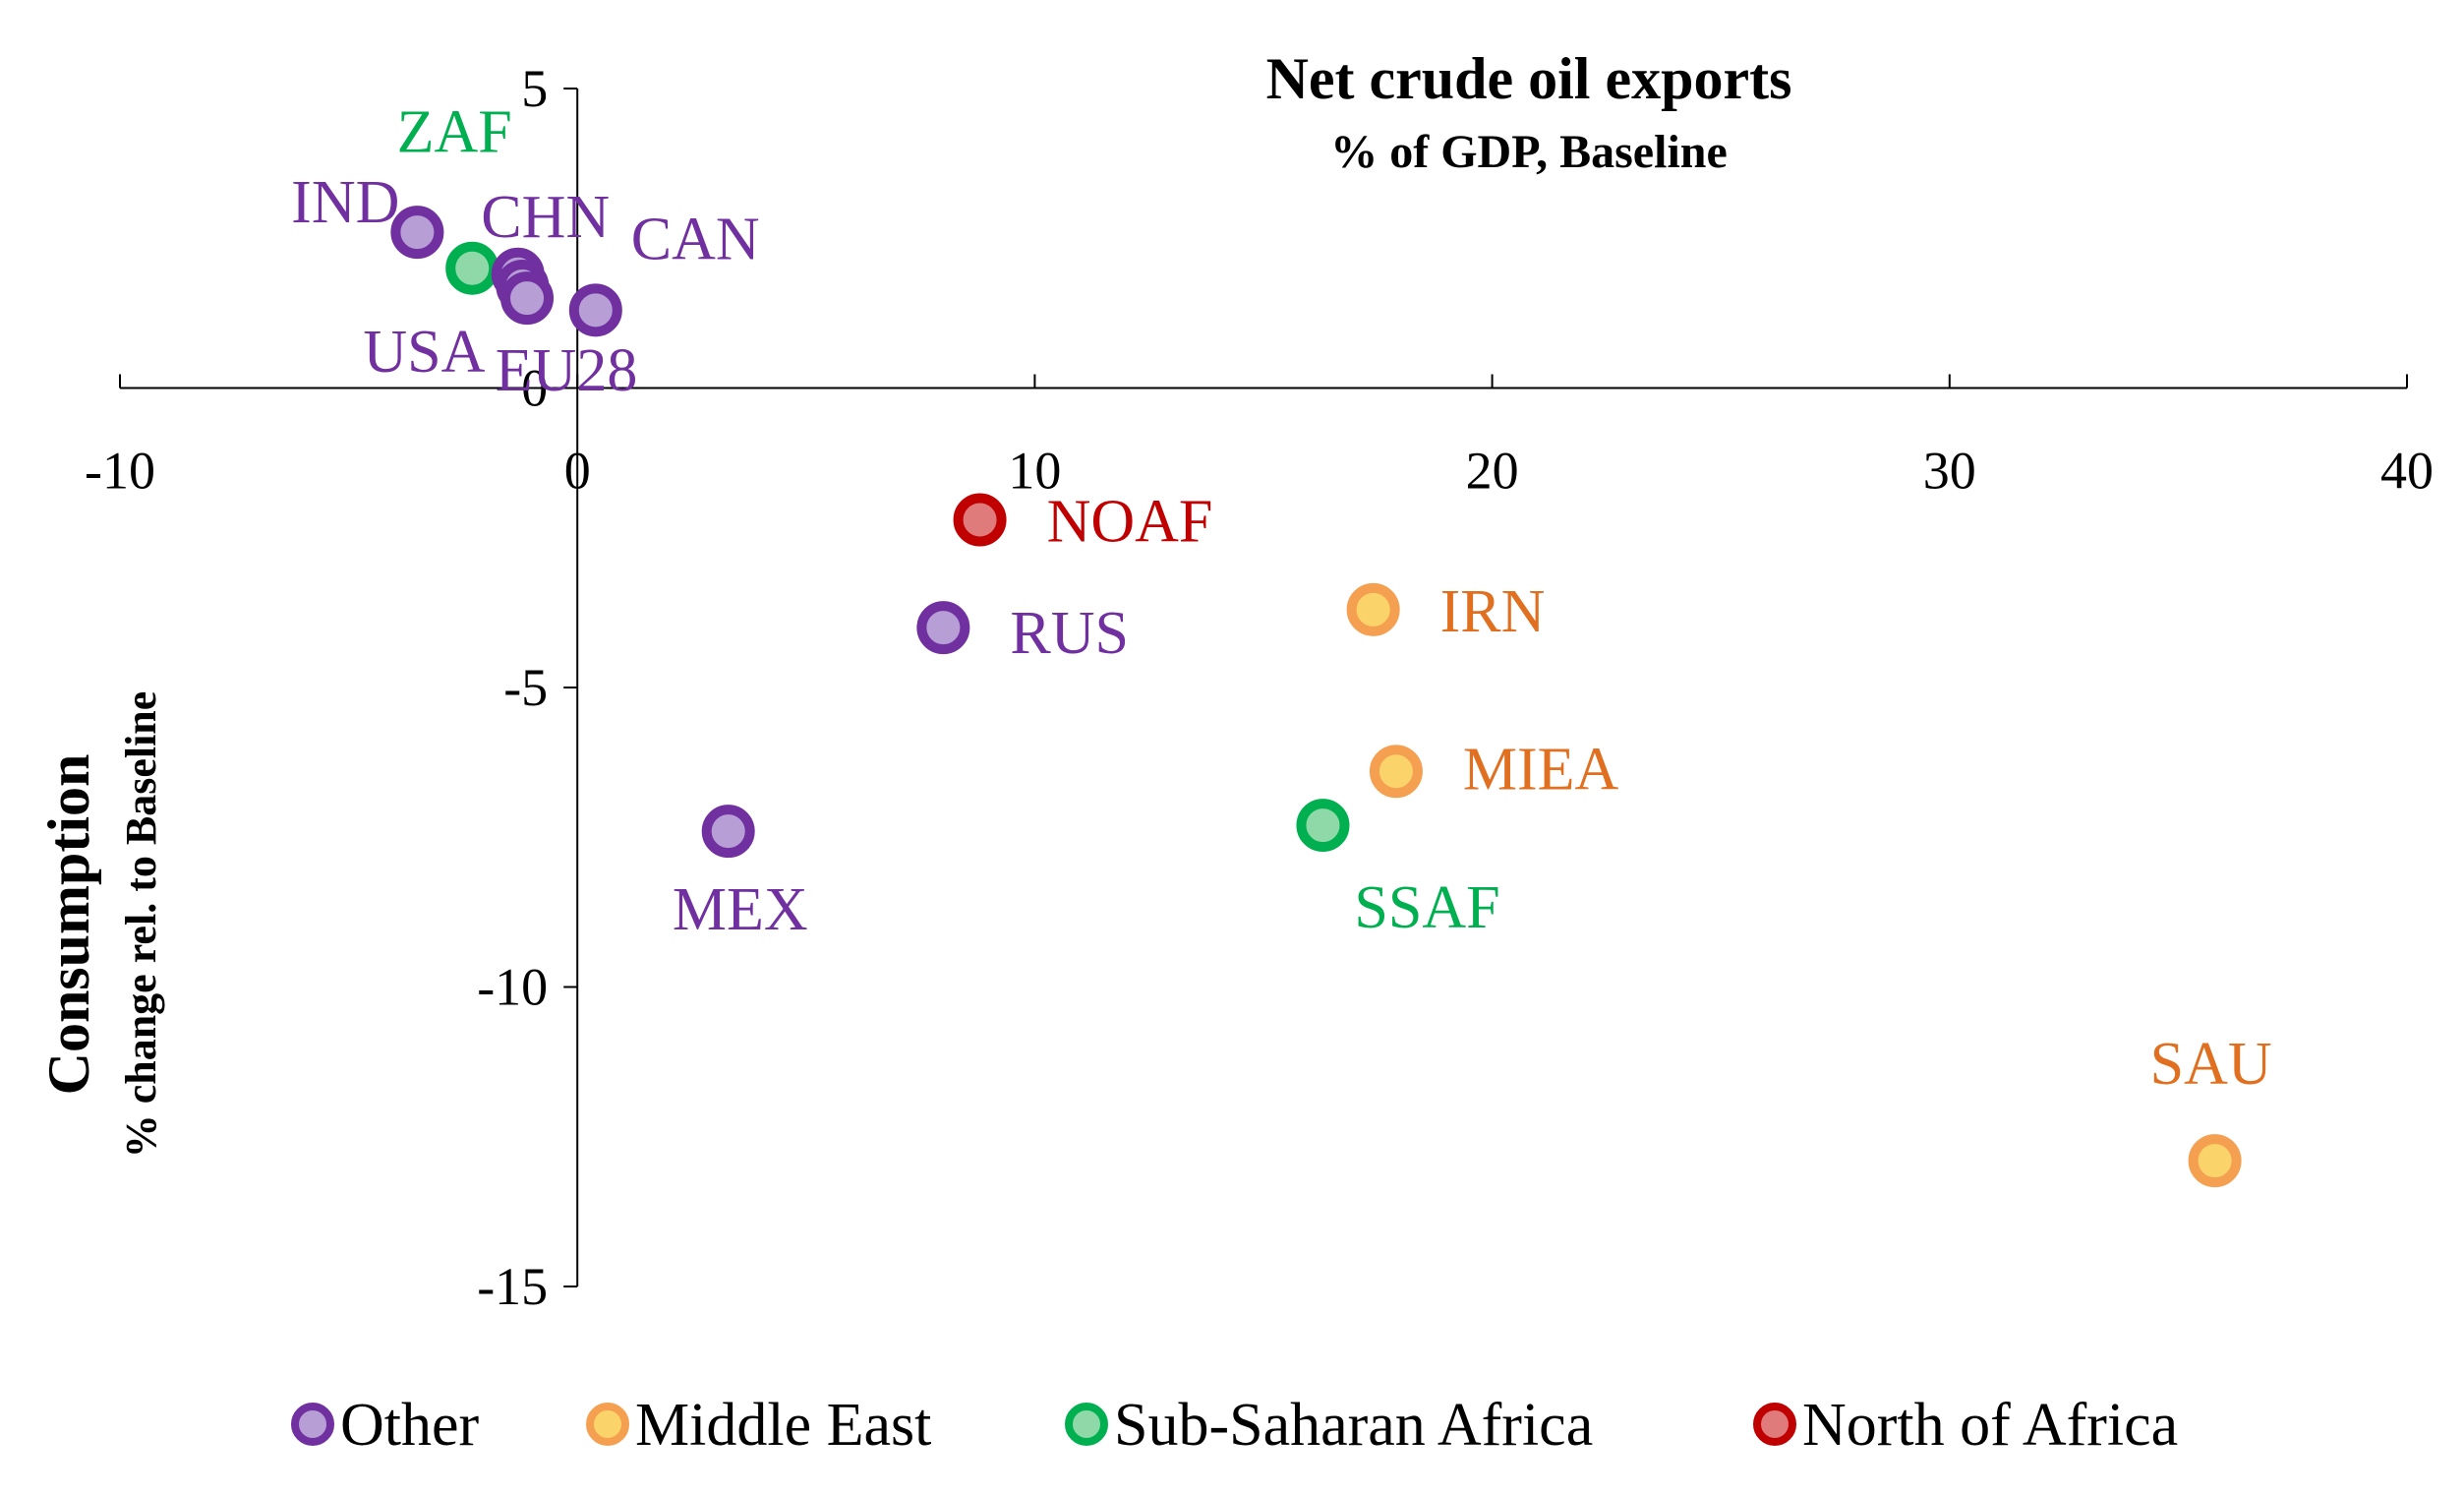 The height and width of the screenshot is (1495, 2464). Describe the element at coordinates (1541, 769) in the screenshot. I see `point-label-miea: MIEA` at that location.